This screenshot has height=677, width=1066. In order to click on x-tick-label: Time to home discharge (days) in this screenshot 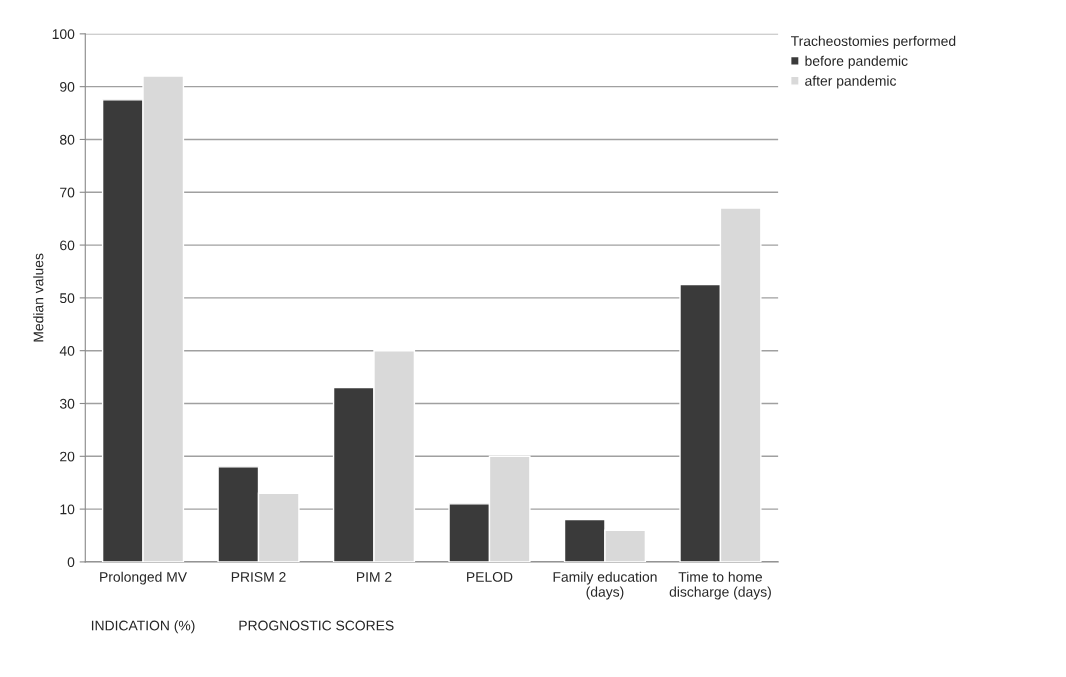, I will do `click(720, 585)`.